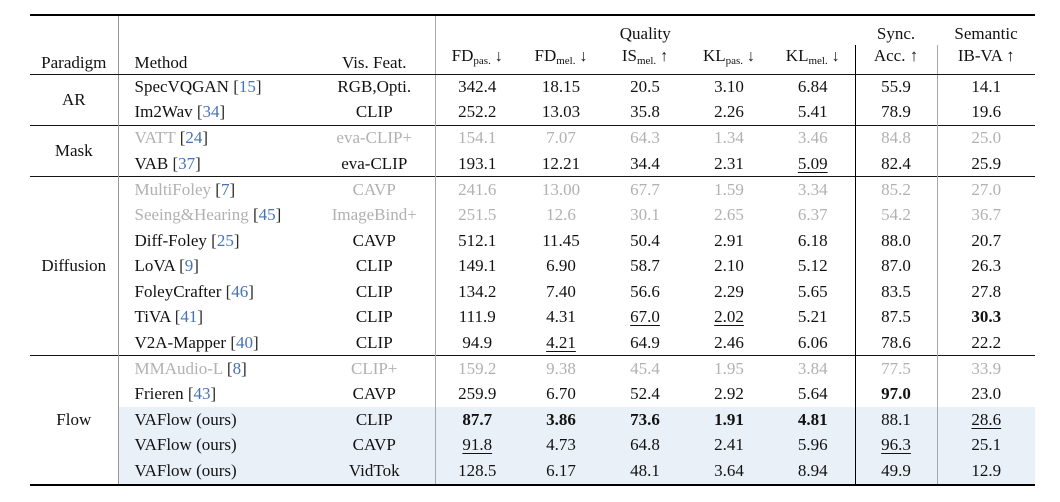 The width and height of the screenshot is (1060, 502). Describe the element at coordinates (812, 87) in the screenshot. I see `metric-value: 6.84` at that location.